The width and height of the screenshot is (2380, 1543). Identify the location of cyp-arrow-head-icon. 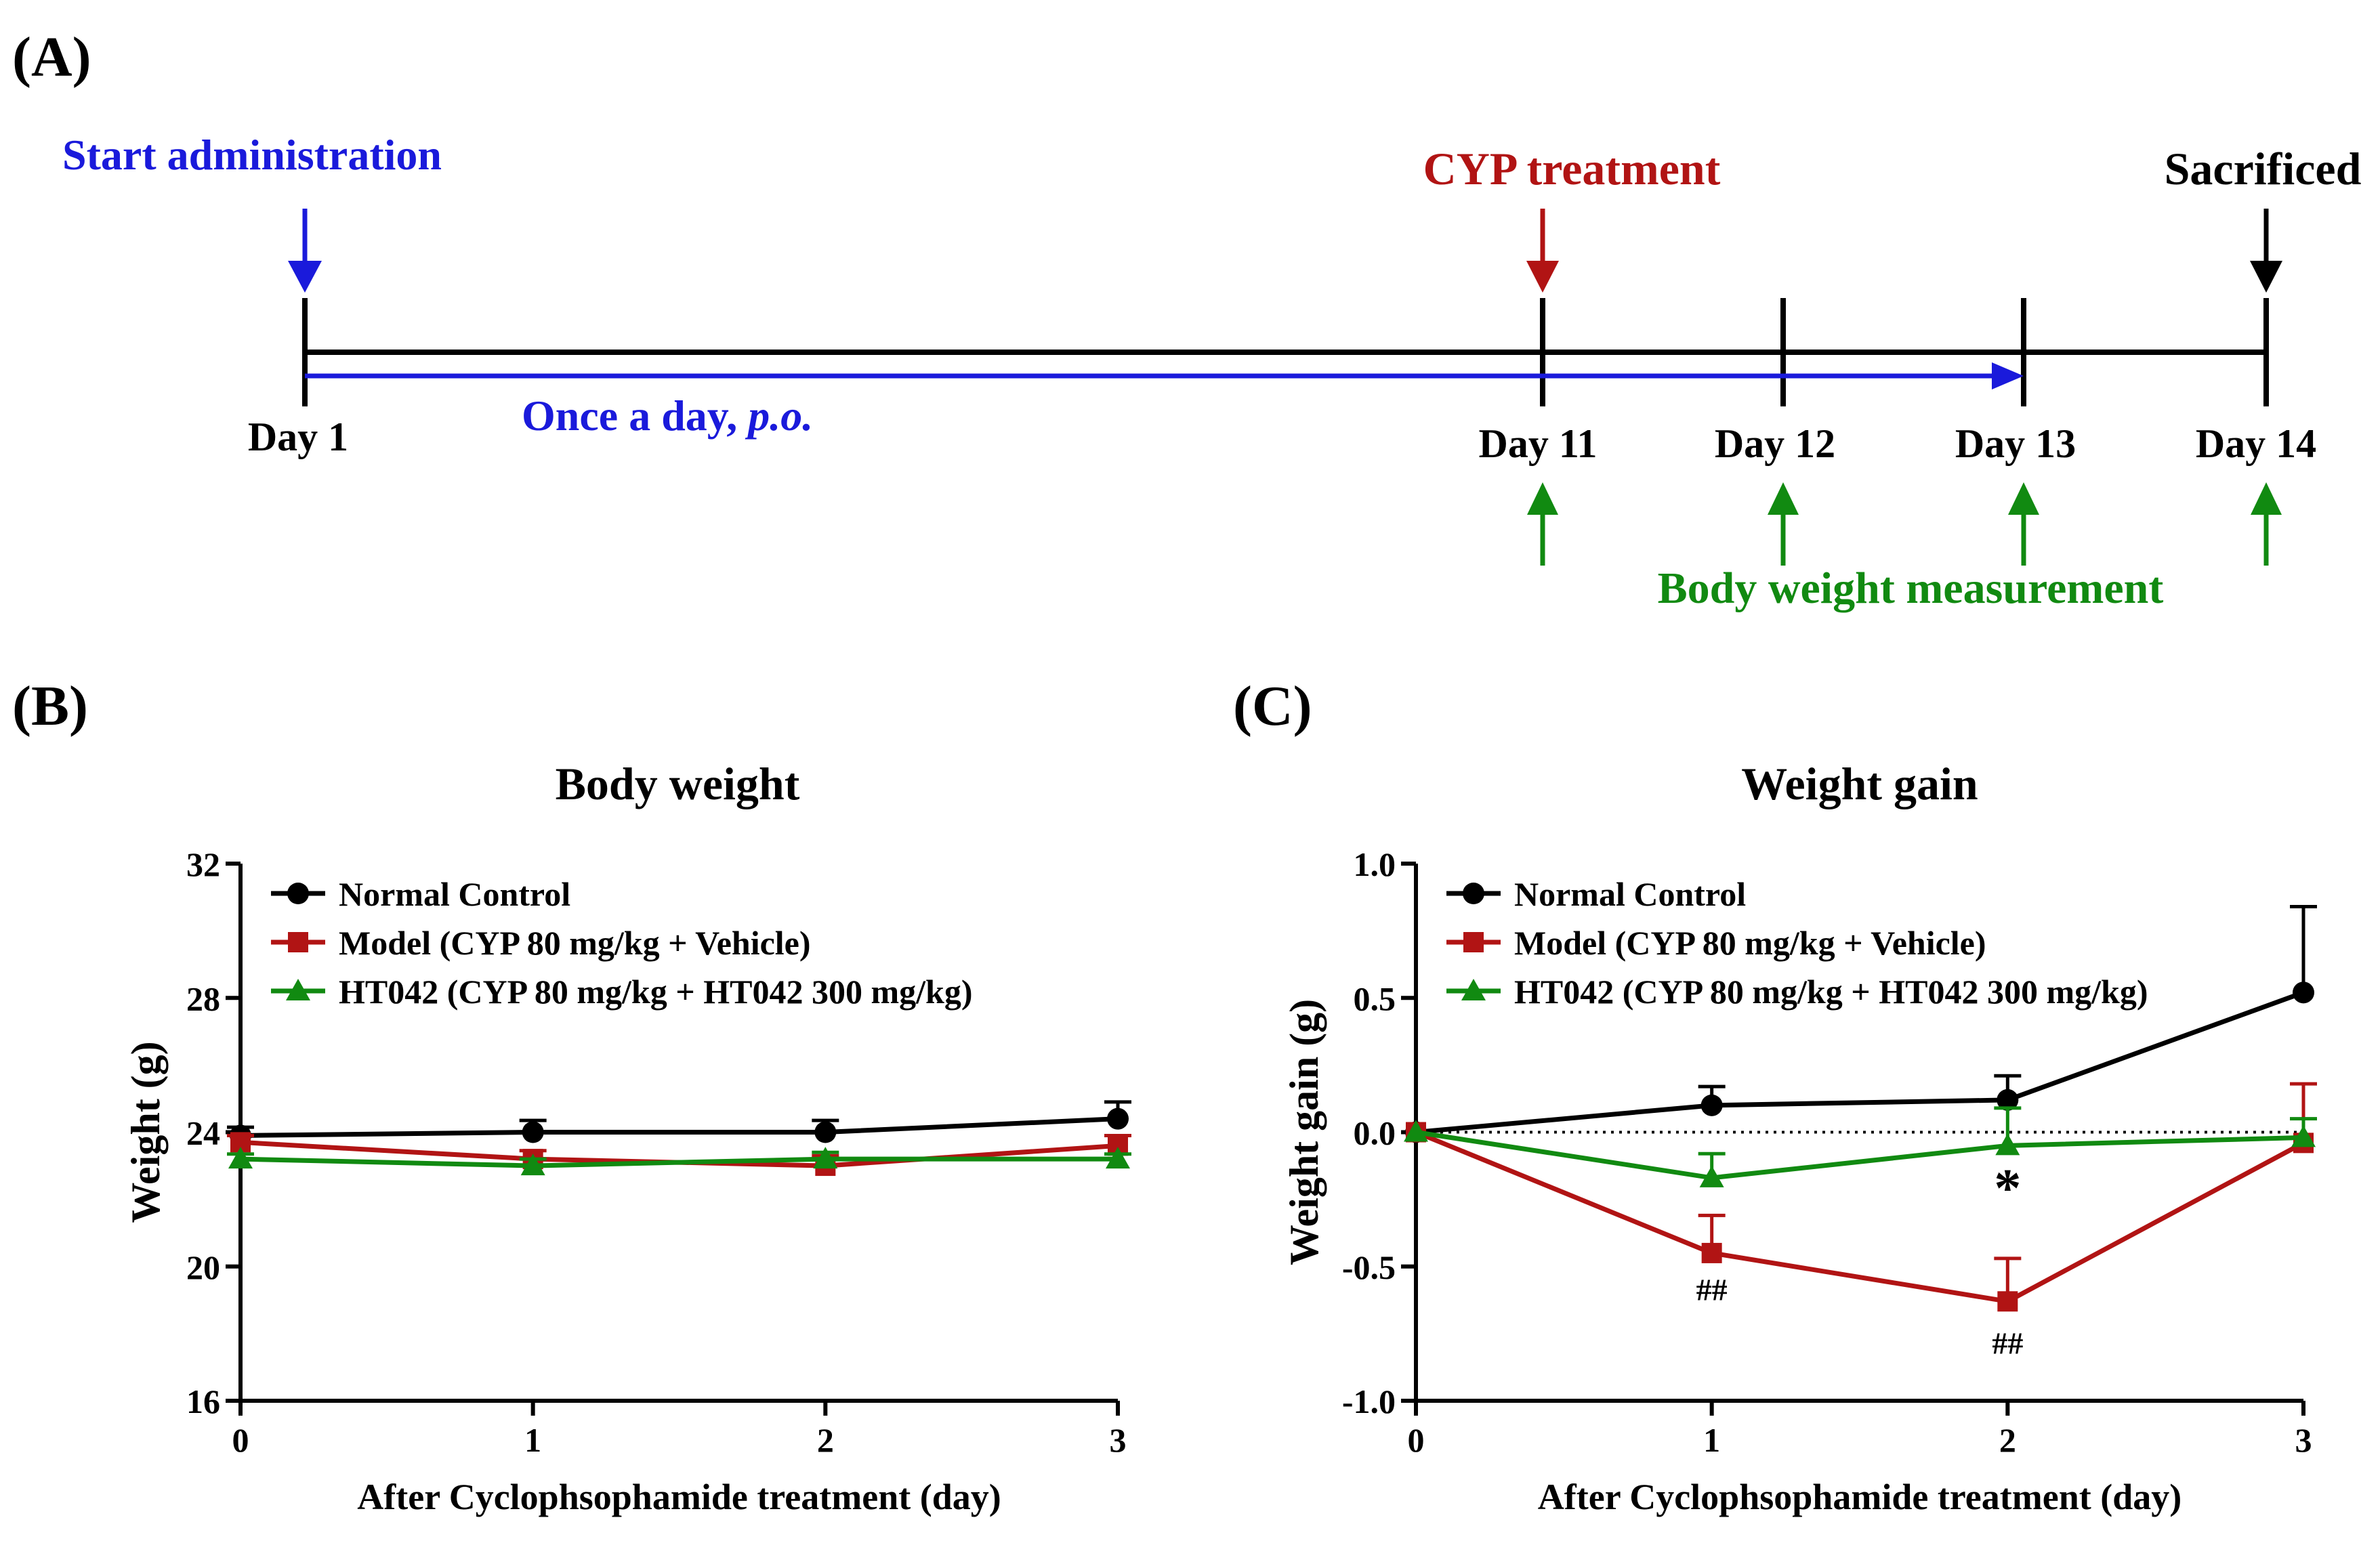
(1543, 277).